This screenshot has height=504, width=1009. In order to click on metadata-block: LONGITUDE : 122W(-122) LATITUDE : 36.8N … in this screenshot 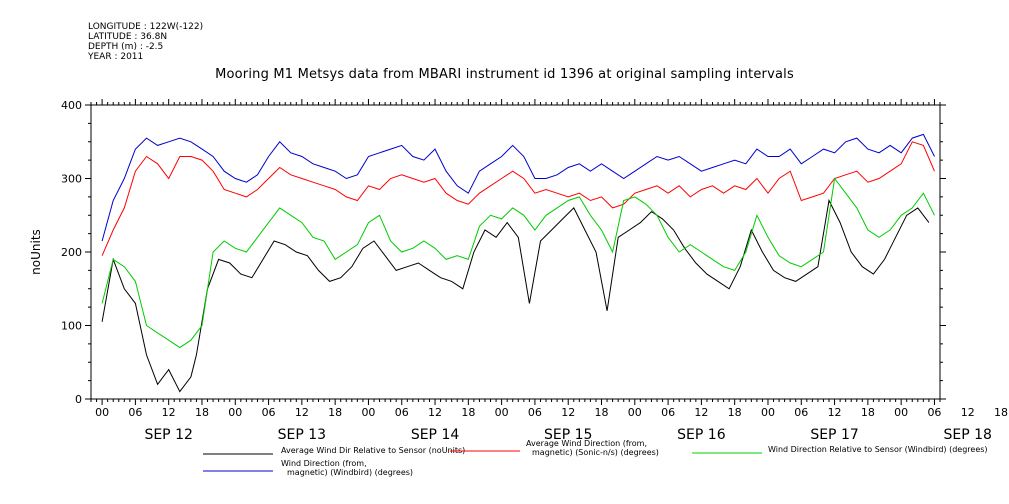, I will do `click(145, 42)`.